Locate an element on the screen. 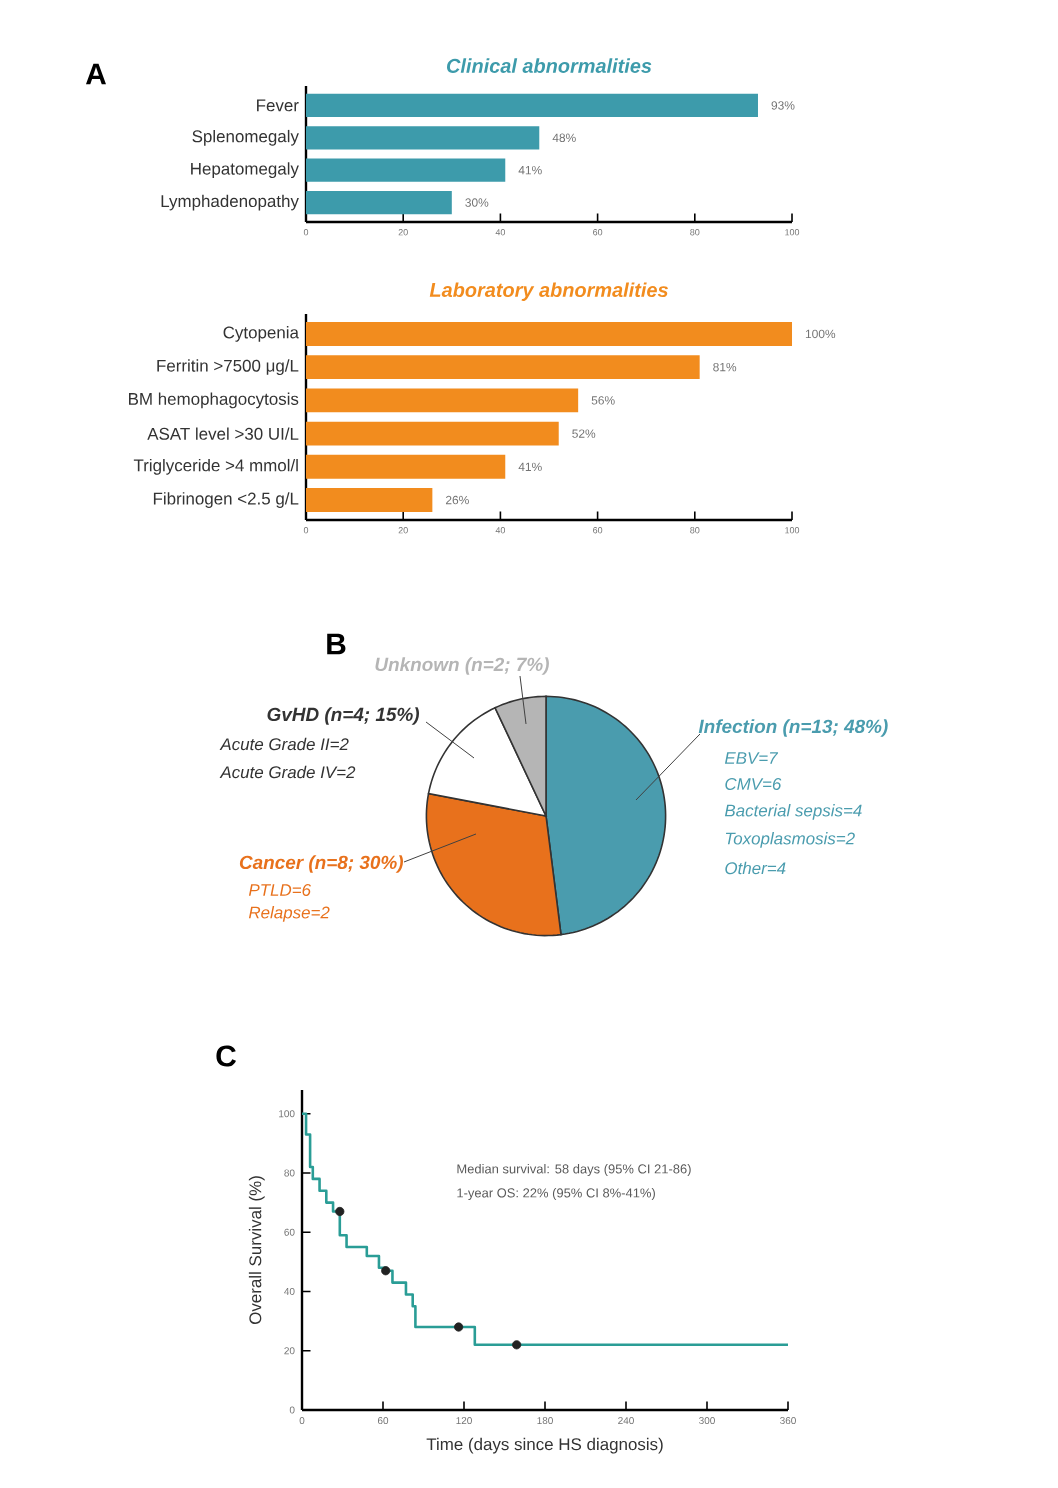  y-tick-label: ASAT level >30 UI/L is located at coordinates (223, 433).